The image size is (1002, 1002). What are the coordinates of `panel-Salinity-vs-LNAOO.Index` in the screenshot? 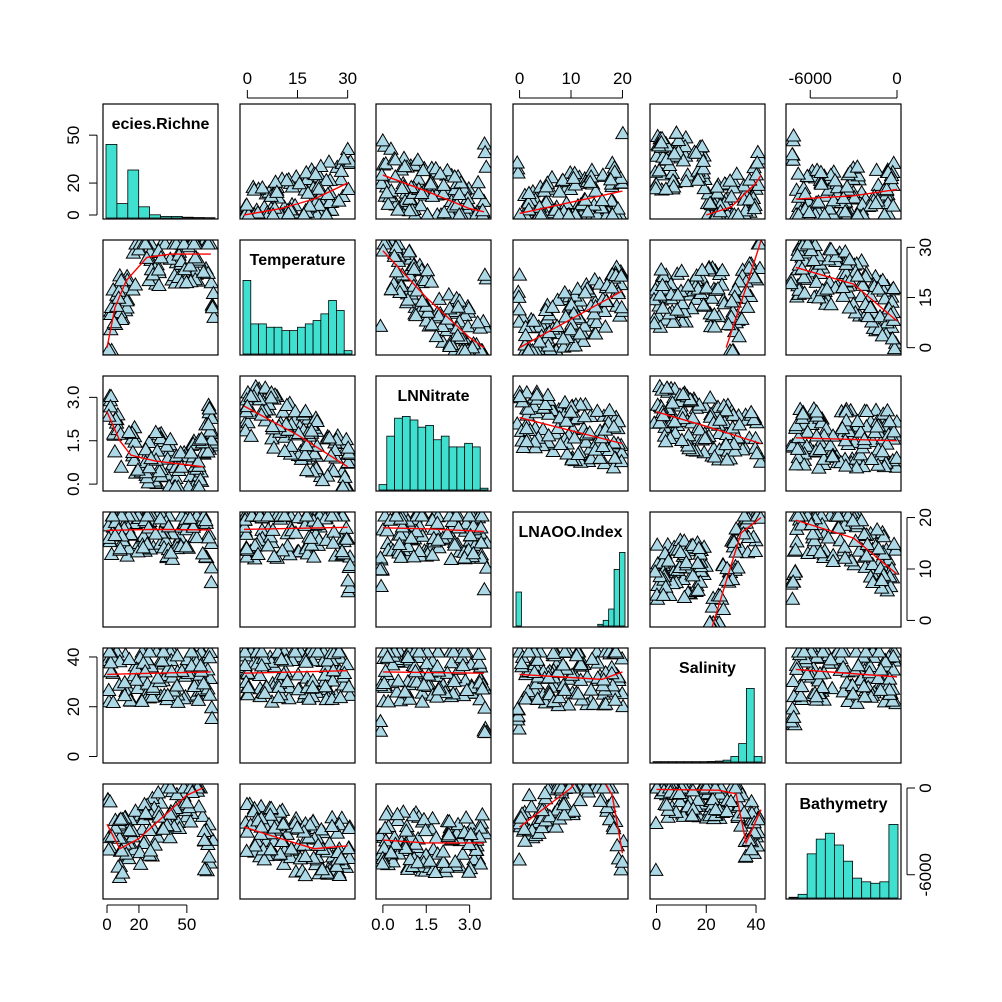 It's located at (570, 691).